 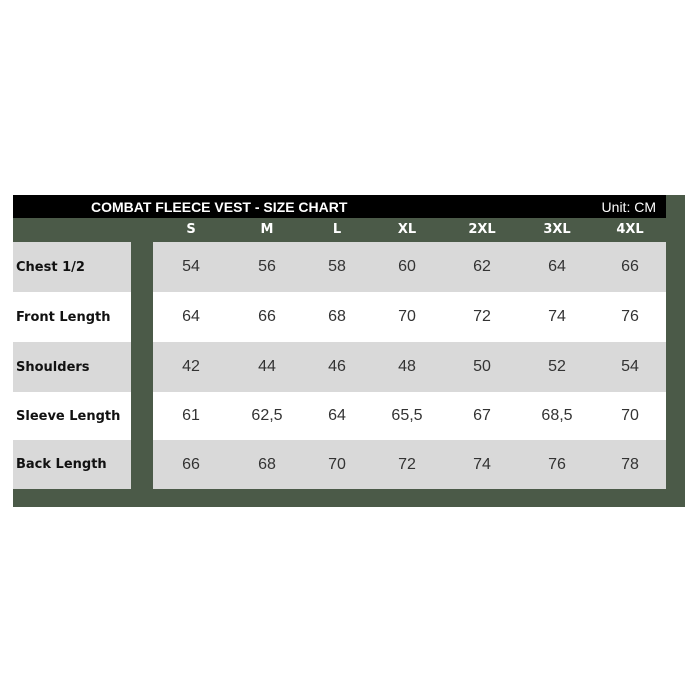 What do you see at coordinates (337, 366) in the screenshot?
I see `table-cell: 46` at bounding box center [337, 366].